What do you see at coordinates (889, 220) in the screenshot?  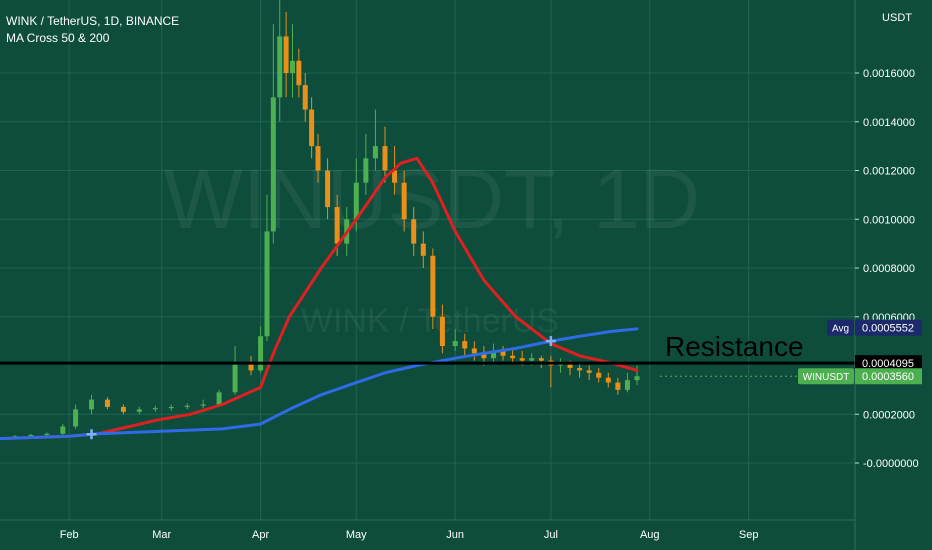 I see `price-tick-label: 0.0010000` at bounding box center [889, 220].